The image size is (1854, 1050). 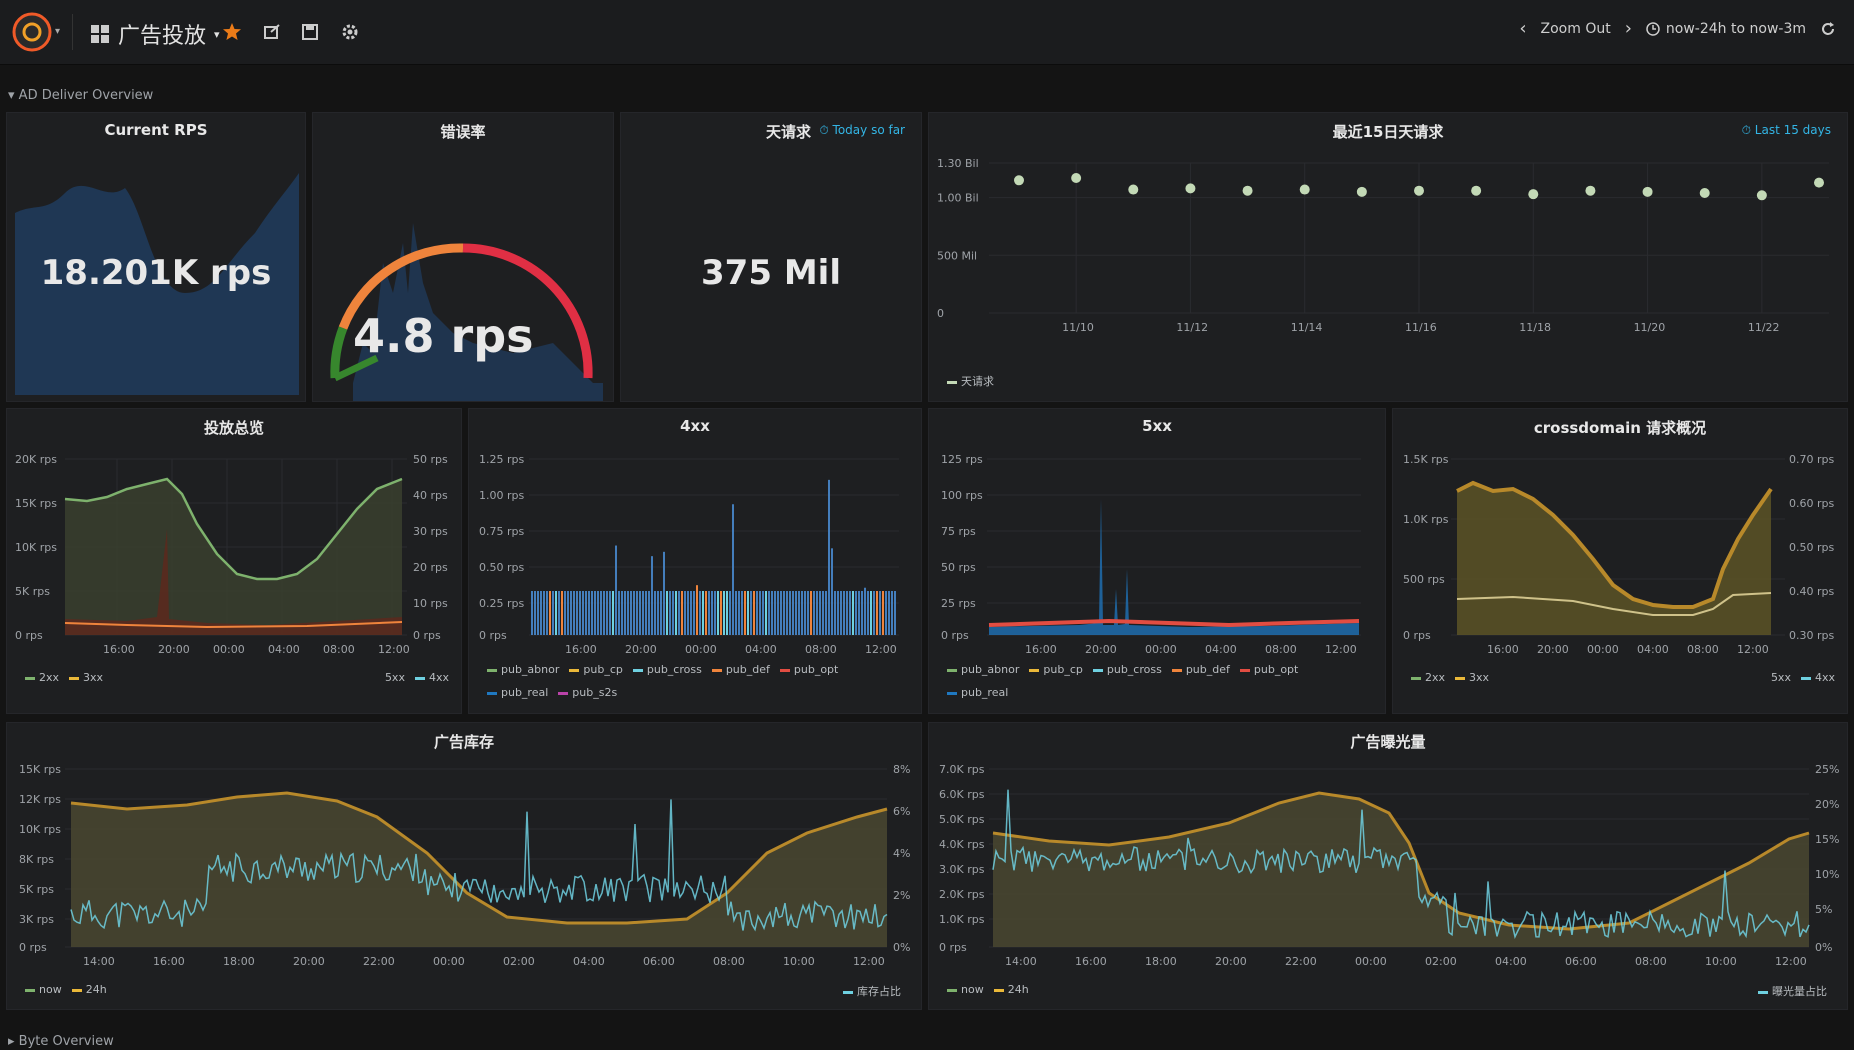 I want to click on time-override-badge: ⏱ Last 15 days, so click(x=1786, y=130).